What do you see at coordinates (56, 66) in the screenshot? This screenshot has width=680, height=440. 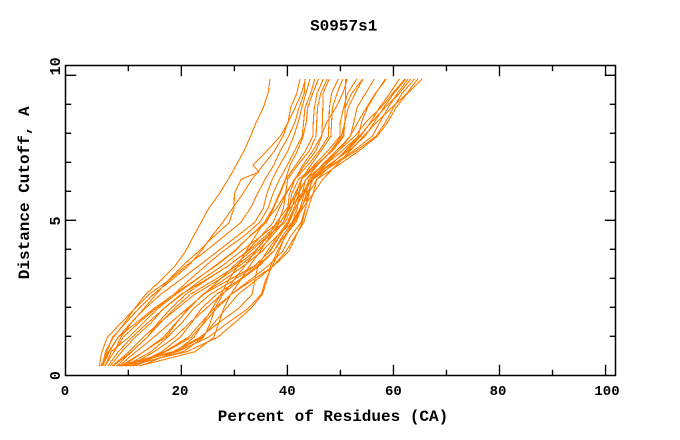 I see `svg-text: 10` at bounding box center [56, 66].